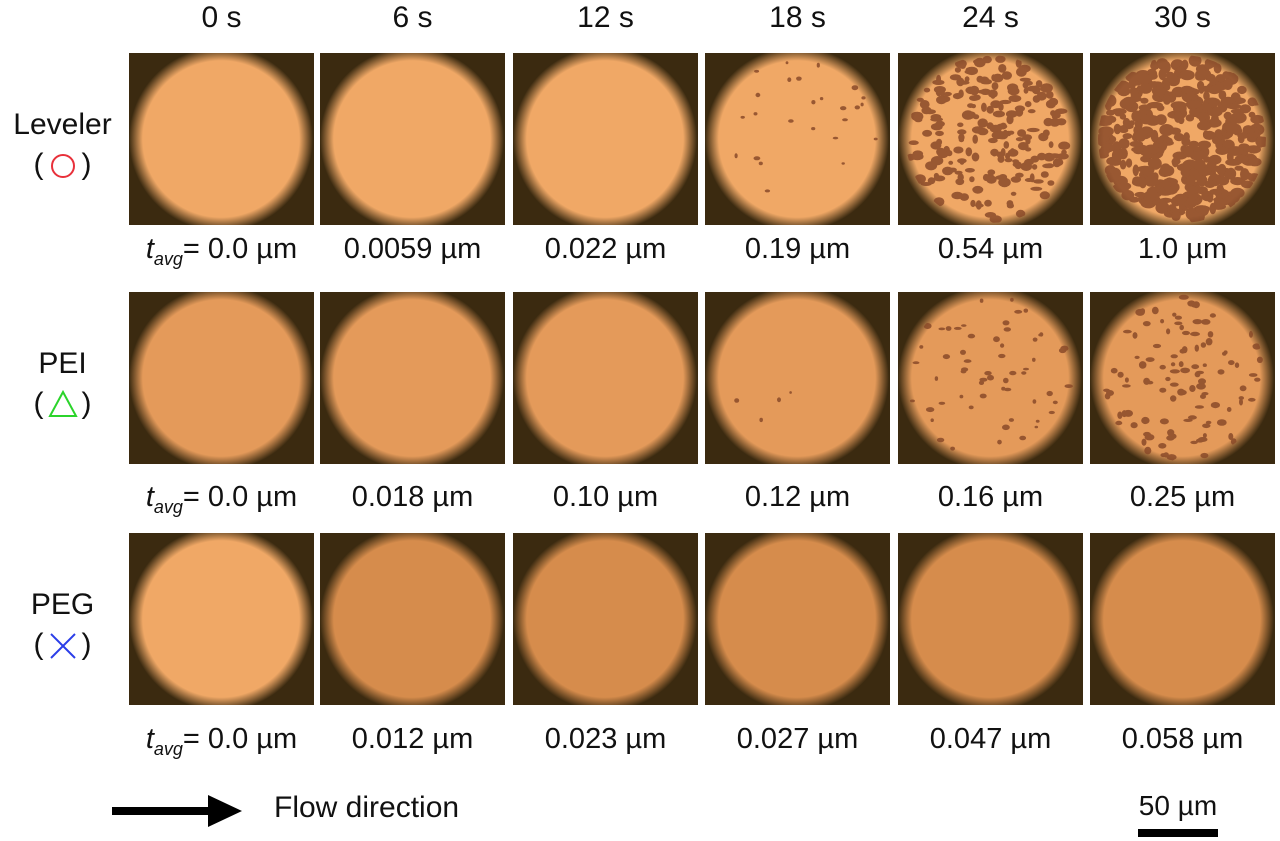  I want to click on thickness-value: 0.54 µm, so click(990, 249).